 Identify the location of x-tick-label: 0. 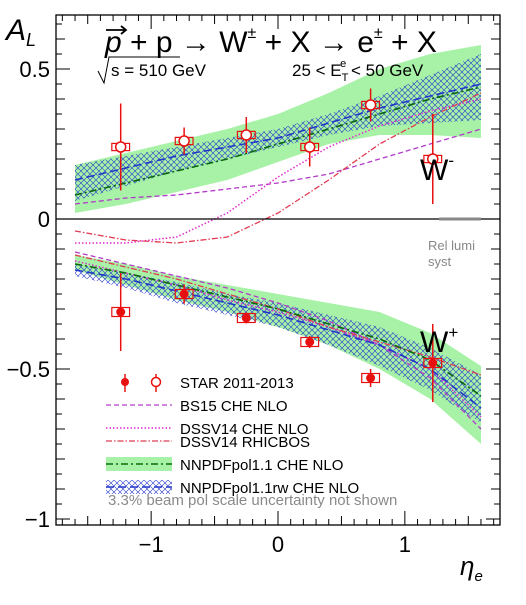
(278, 544).